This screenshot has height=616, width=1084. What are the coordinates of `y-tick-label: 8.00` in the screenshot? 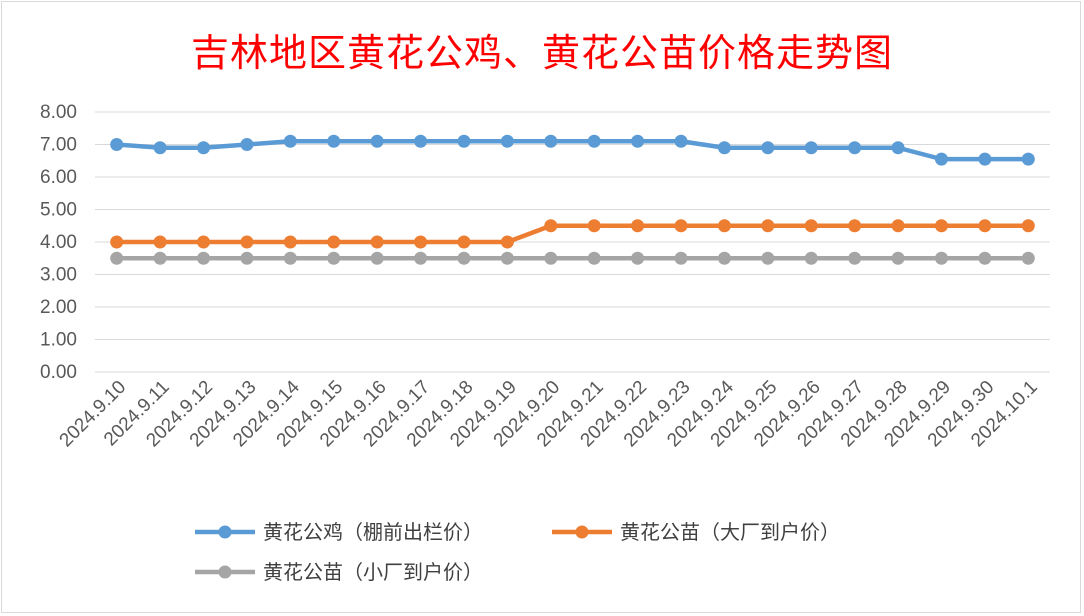 It's located at (58, 112).